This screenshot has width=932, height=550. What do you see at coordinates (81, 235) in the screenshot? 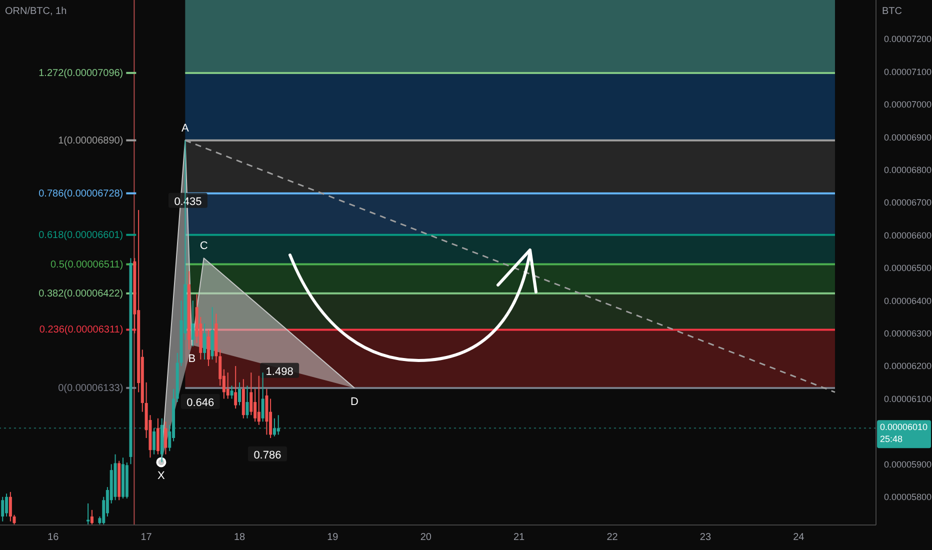
I see `legend-label: 0.618(0.00006601)` at bounding box center [81, 235].